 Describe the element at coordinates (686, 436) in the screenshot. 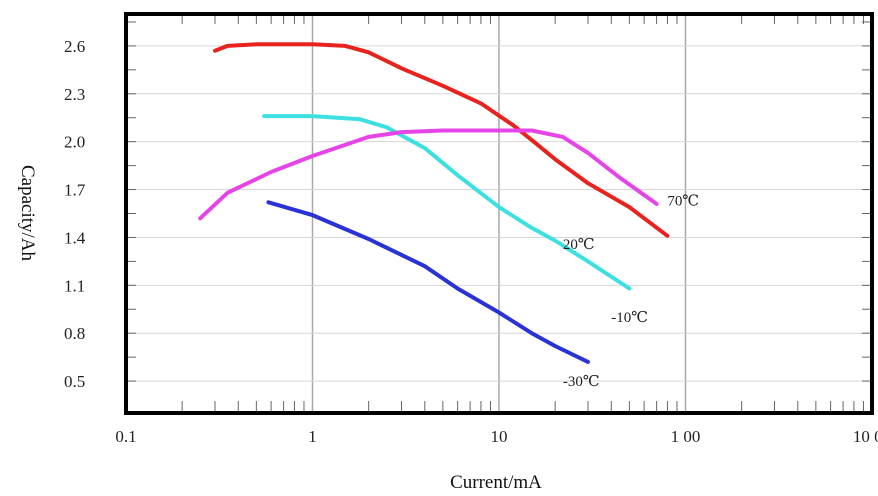

I see `x-tick-label: 1 00` at that location.